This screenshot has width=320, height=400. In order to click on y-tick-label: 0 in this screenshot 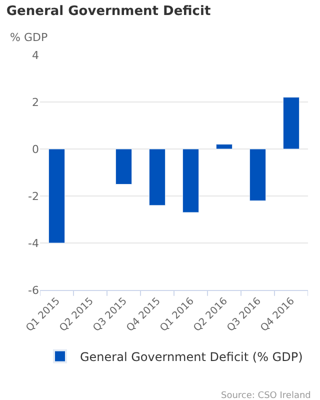, I will do `click(35, 149)`.